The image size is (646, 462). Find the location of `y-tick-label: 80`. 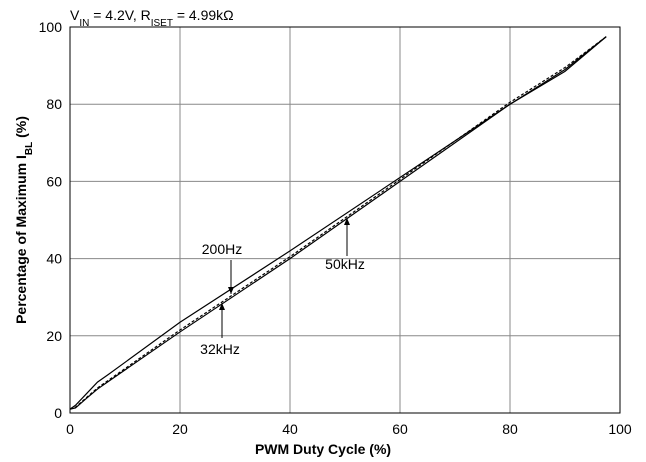

y-tick-label: 80 is located at coordinates (54, 104).